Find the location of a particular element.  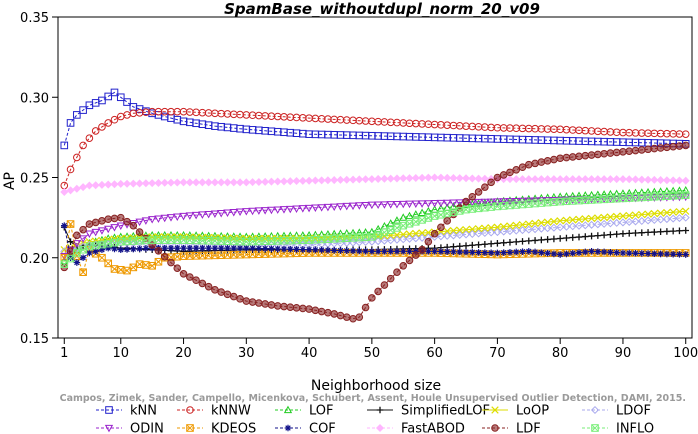

legend-marker-inflo is located at coordinates (595, 428).